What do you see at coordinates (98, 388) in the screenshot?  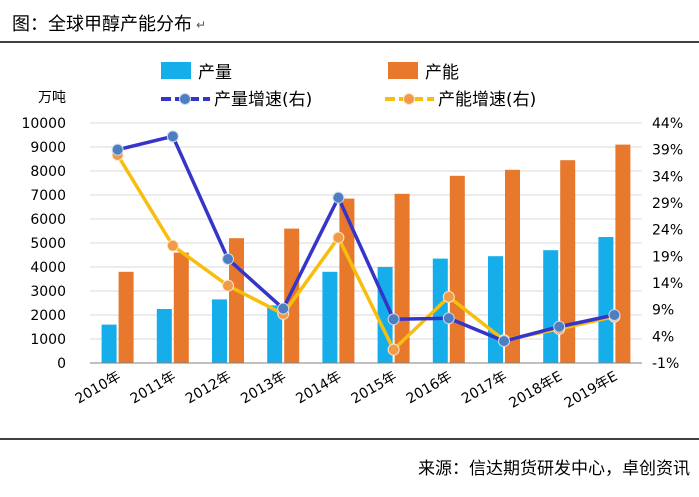 I see `category-label: 2010年` at bounding box center [98, 388].